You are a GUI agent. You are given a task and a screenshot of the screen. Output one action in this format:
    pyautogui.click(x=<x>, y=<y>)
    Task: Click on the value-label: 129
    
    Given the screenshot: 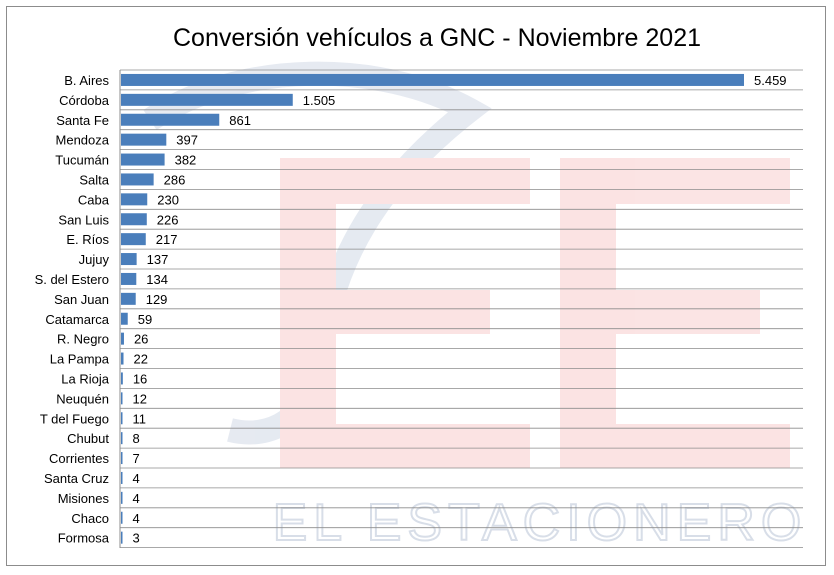 What is the action you would take?
    pyautogui.click(x=157, y=299)
    